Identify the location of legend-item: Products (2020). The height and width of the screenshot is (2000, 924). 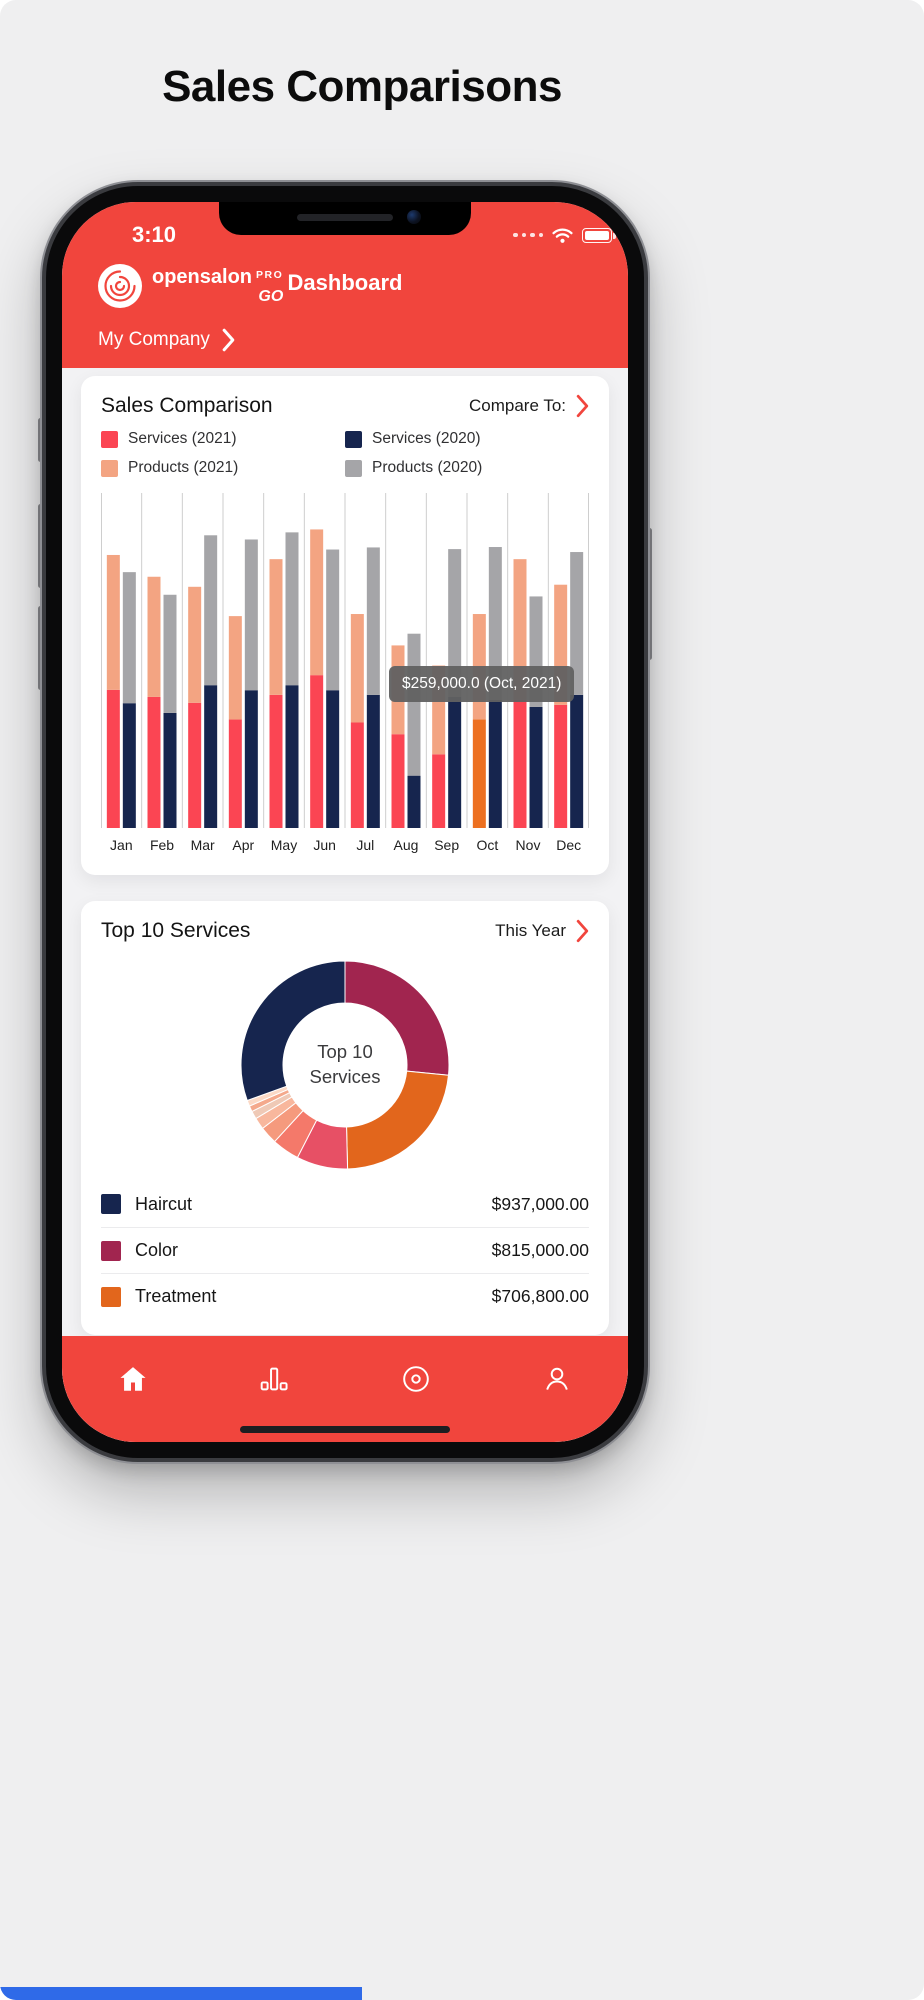
(467, 468).